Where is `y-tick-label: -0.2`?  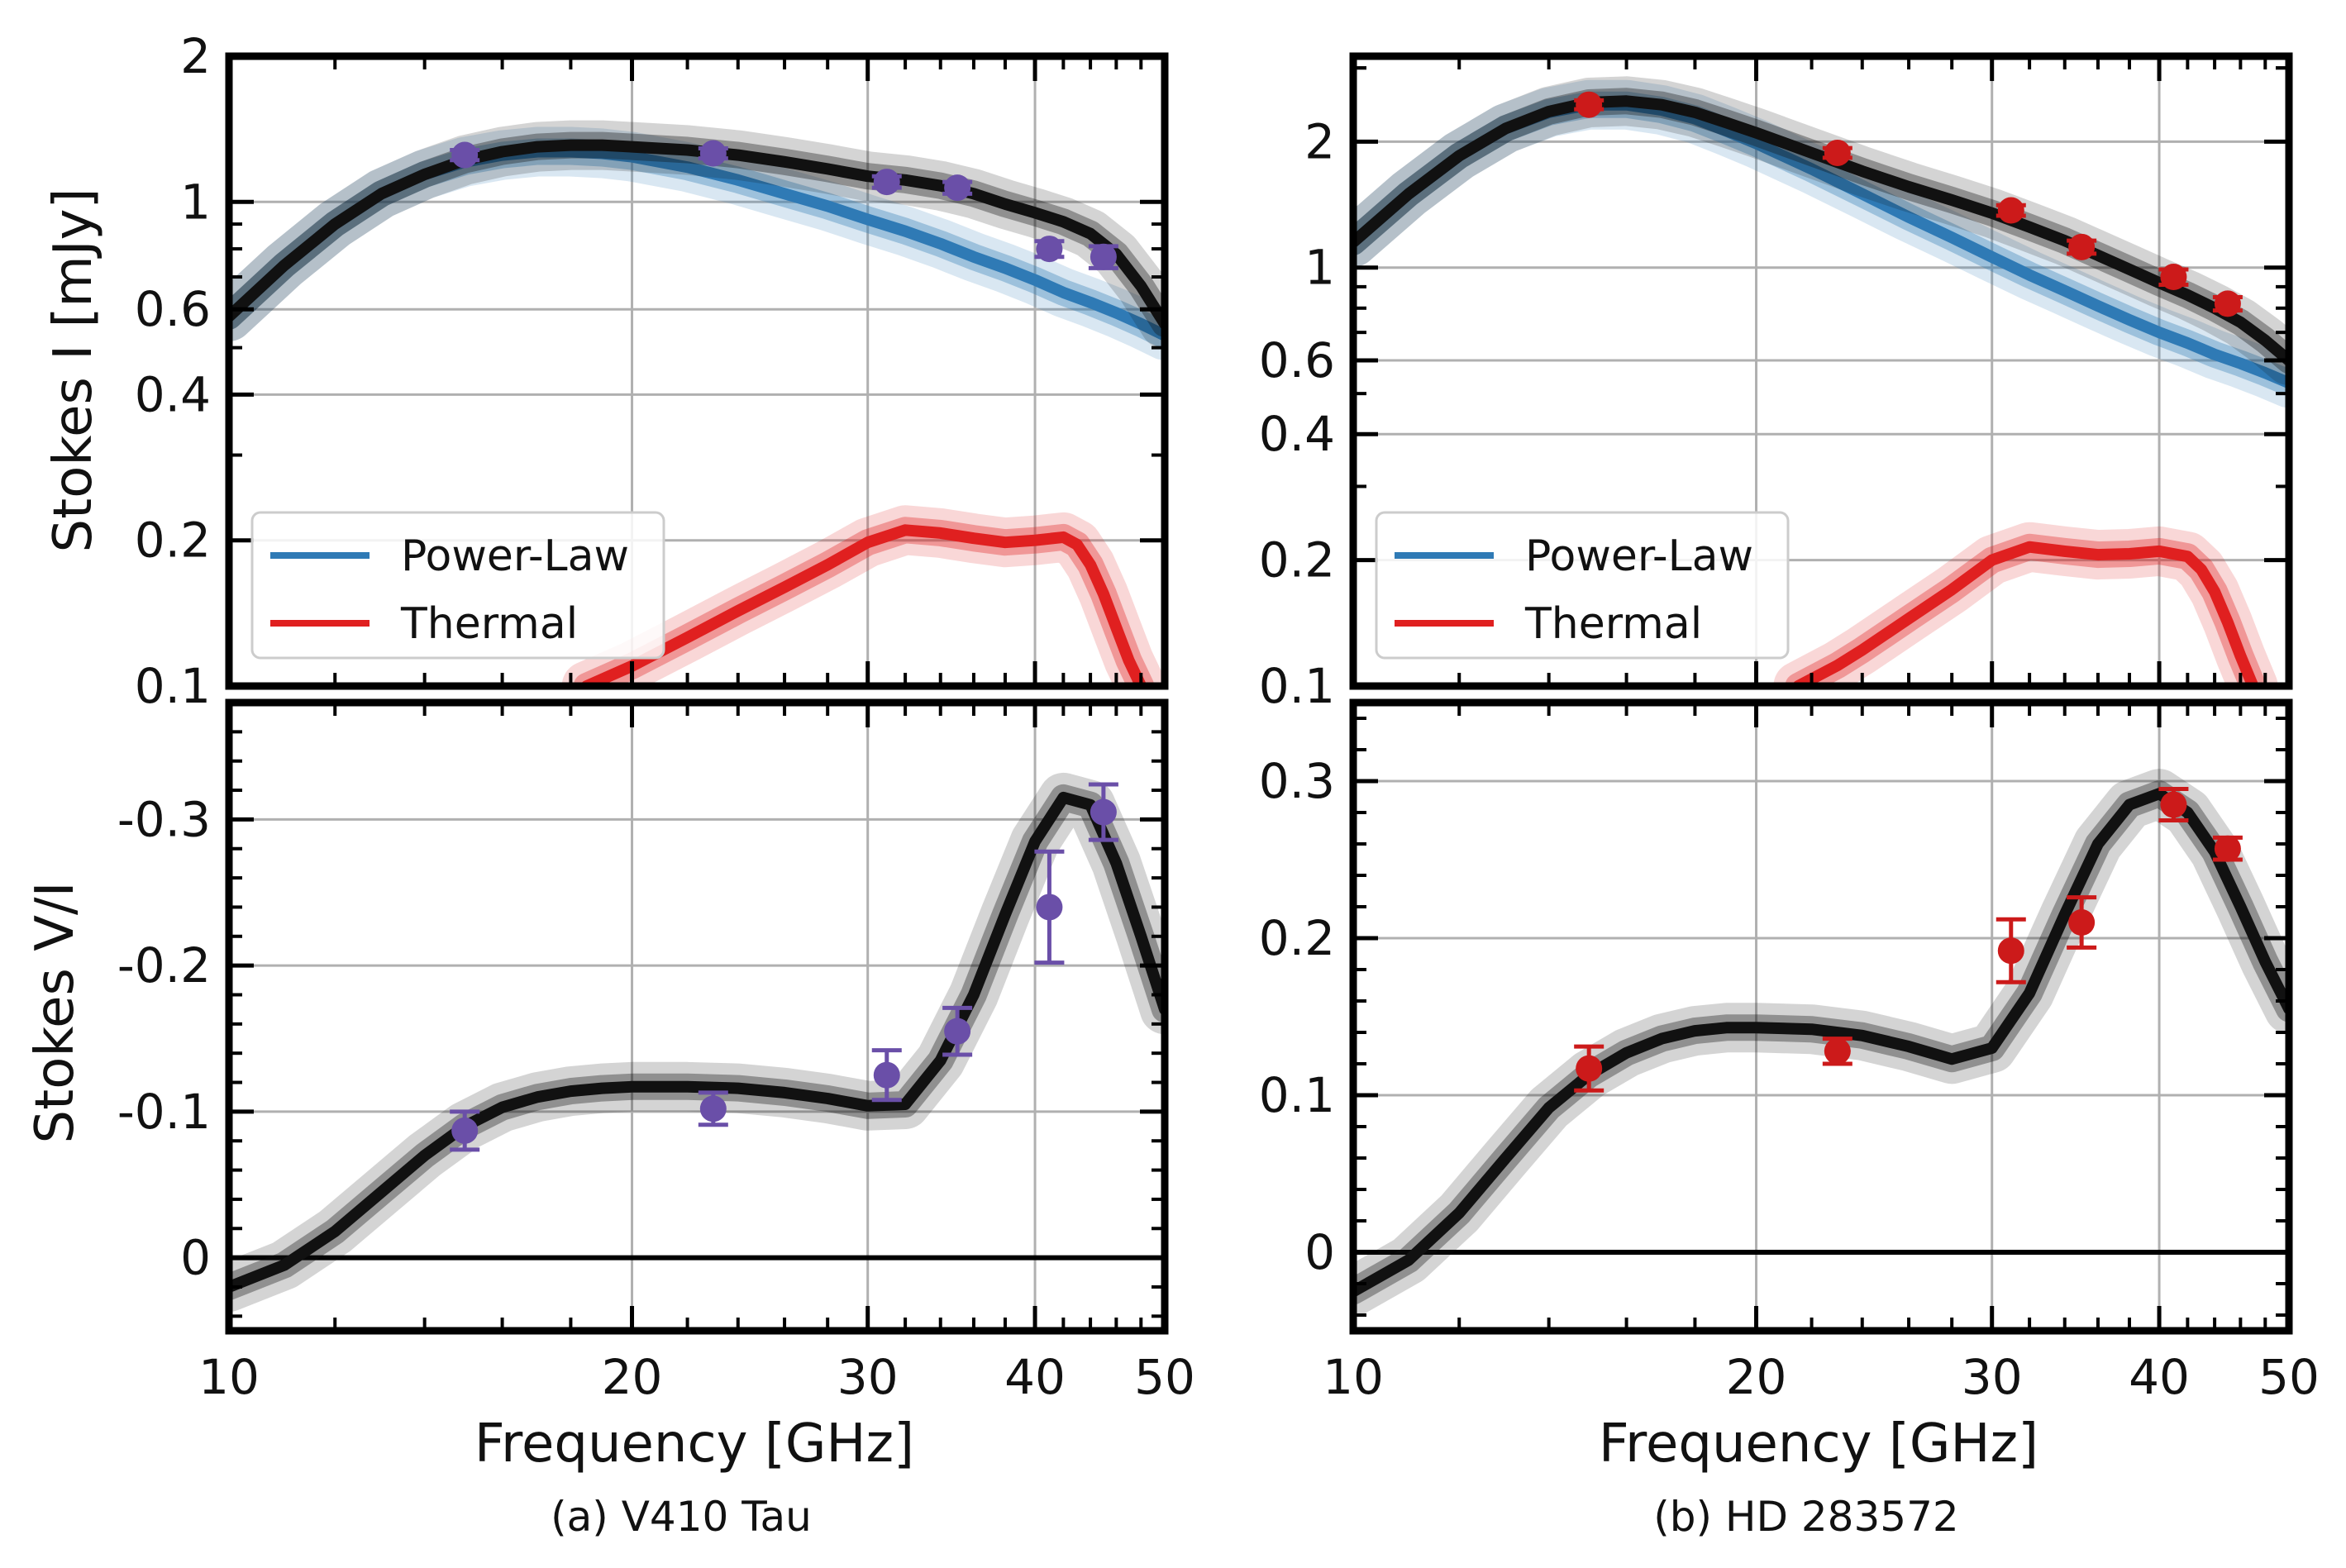 y-tick-label: -0.2 is located at coordinates (164, 965).